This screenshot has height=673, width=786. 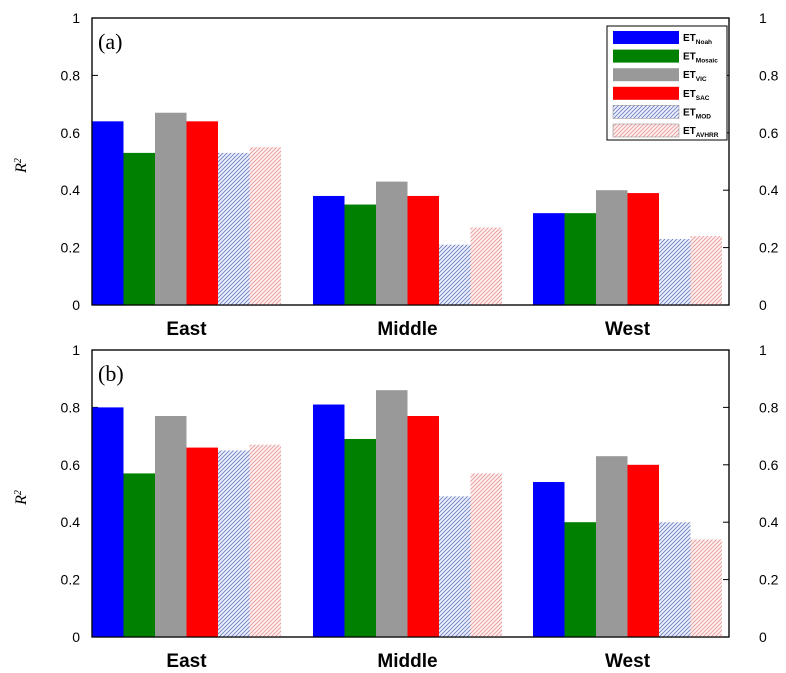 What do you see at coordinates (111, 373) in the screenshot?
I see `panel-label: (b)` at bounding box center [111, 373].